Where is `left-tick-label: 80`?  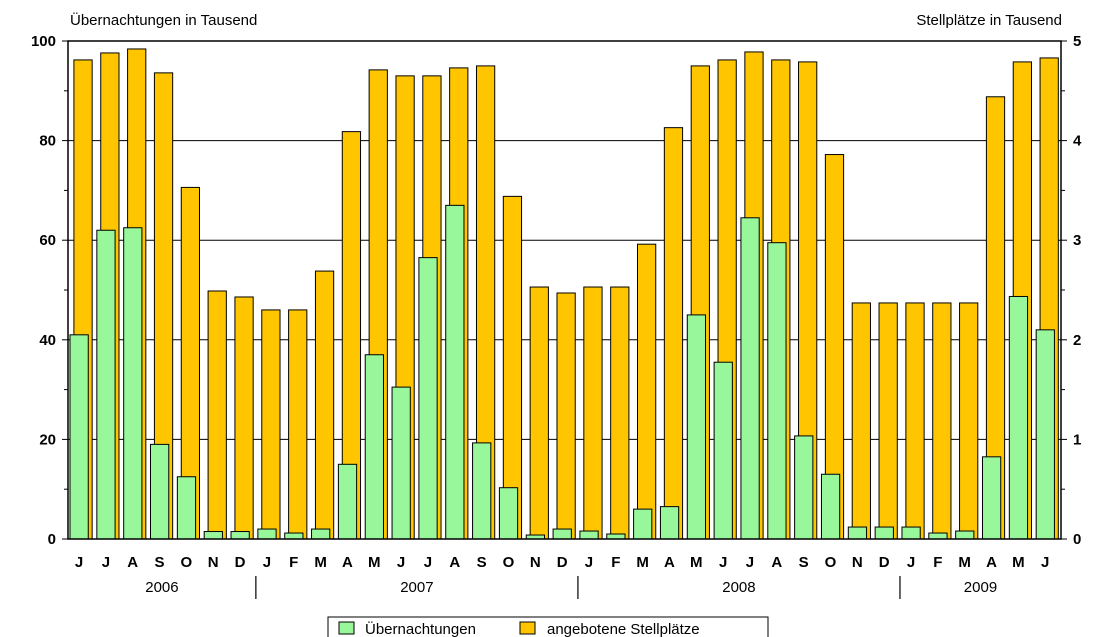 left-tick-label: 80 is located at coordinates (47, 141).